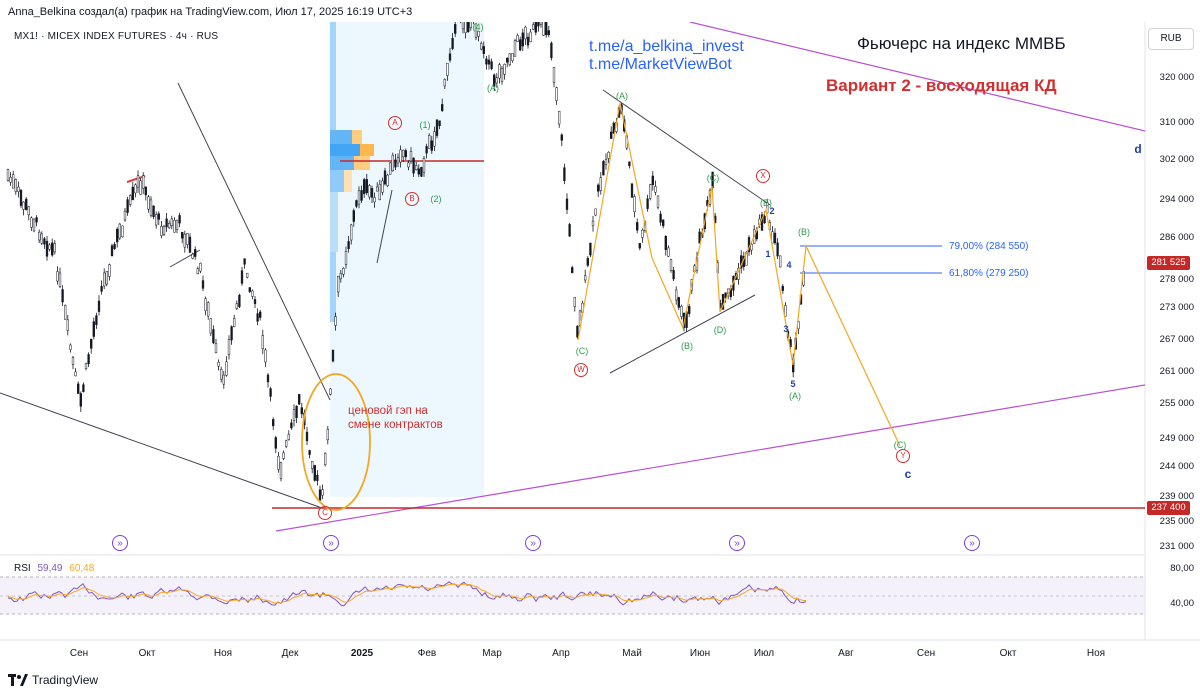 The image size is (1200, 695). I want to click on variant-note: Вариант 2 - восходящая КД, so click(941, 85).